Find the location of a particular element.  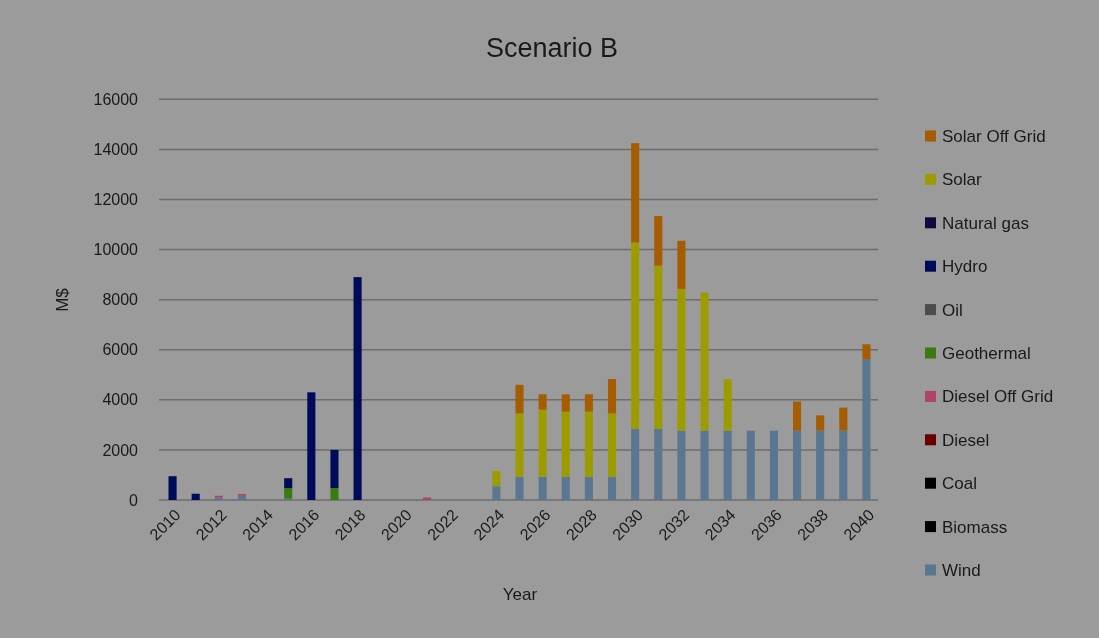

legend-label: Geothermal is located at coordinates (986, 353).